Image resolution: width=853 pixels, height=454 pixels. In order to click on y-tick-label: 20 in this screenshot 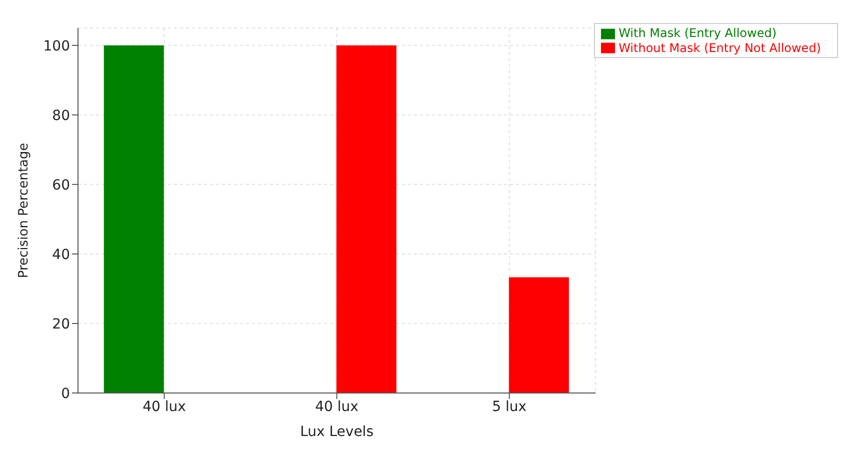, I will do `click(61, 324)`.